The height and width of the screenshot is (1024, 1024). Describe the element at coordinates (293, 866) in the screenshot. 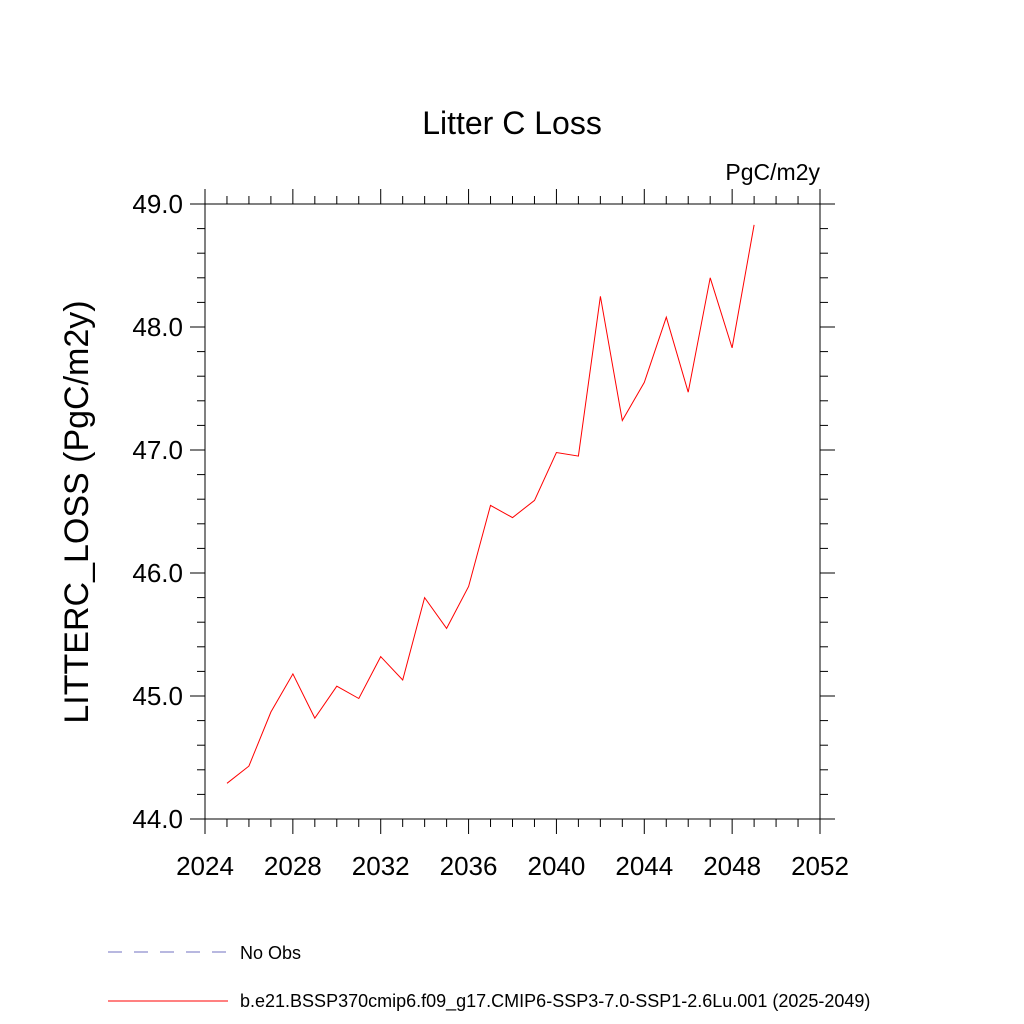

I see `x-tick-label: 2028` at that location.